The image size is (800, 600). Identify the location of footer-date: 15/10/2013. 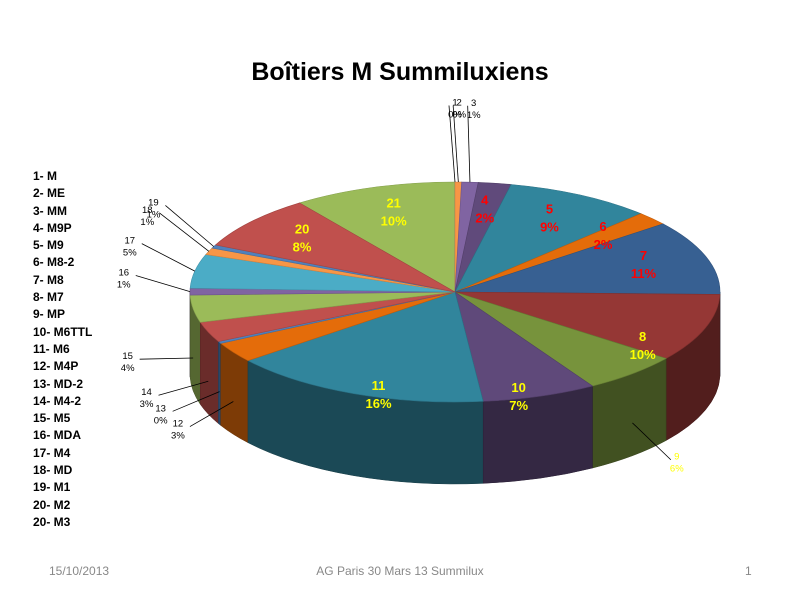
(79, 571).